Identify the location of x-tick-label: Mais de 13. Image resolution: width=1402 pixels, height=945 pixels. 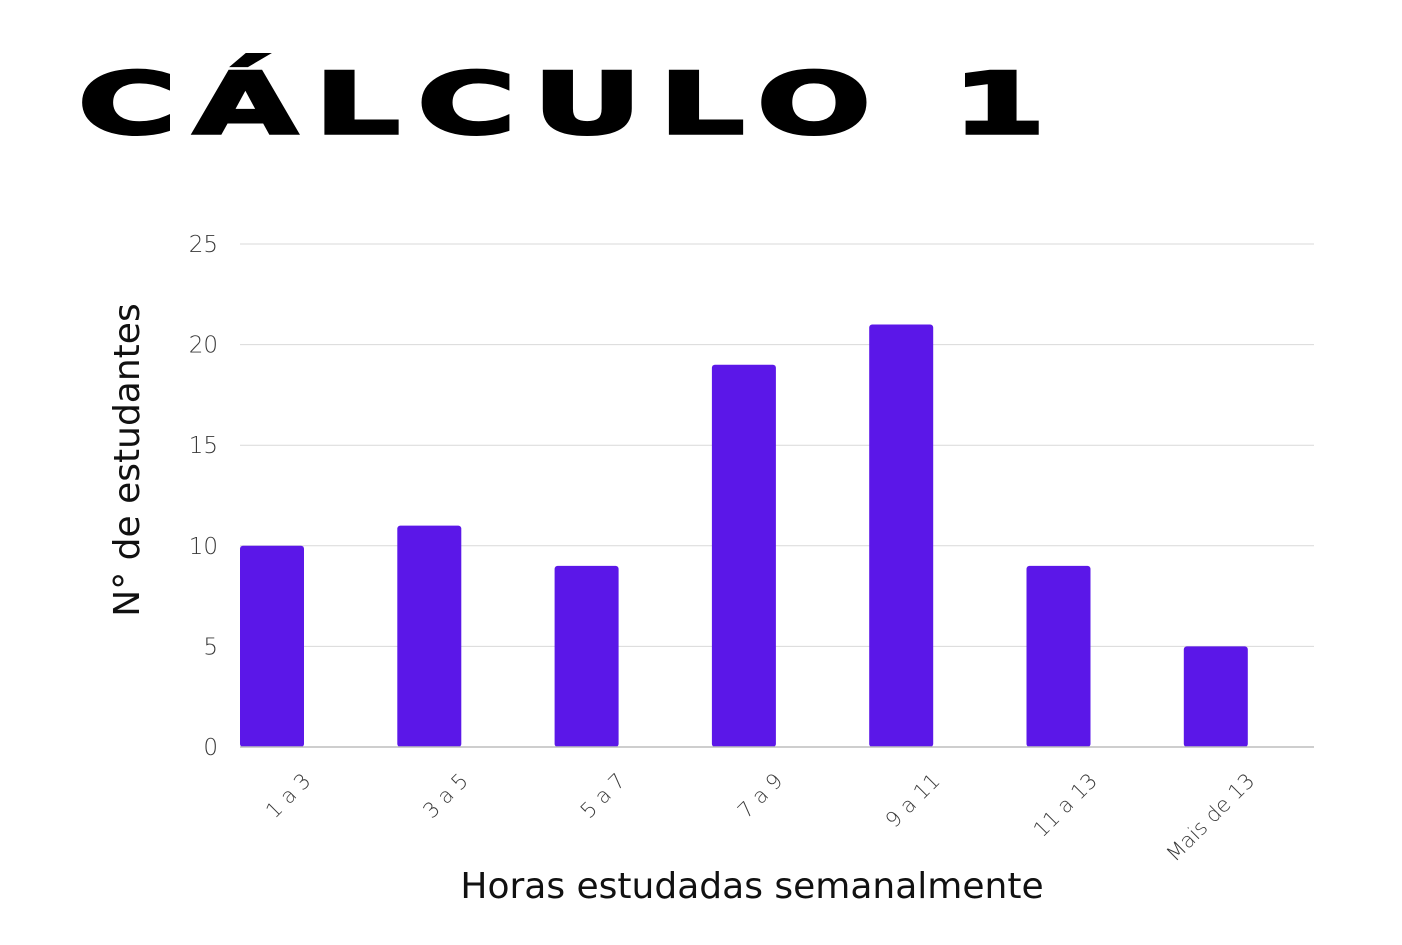
(1211, 818).